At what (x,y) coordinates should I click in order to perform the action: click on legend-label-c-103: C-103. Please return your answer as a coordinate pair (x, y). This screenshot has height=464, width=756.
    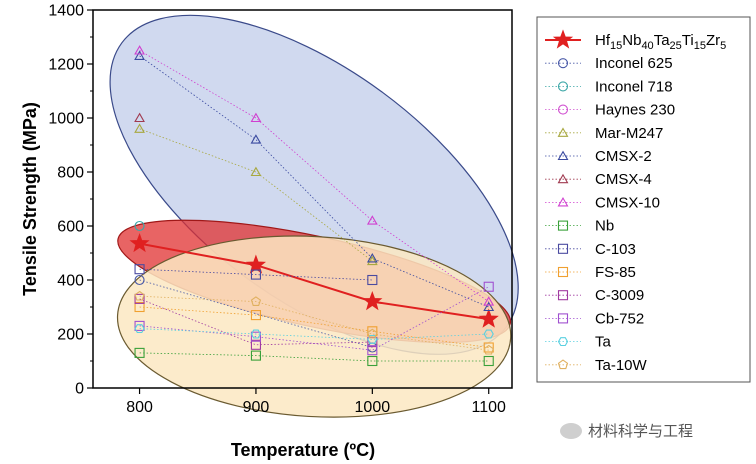
    Looking at the image, I should click on (615, 249).